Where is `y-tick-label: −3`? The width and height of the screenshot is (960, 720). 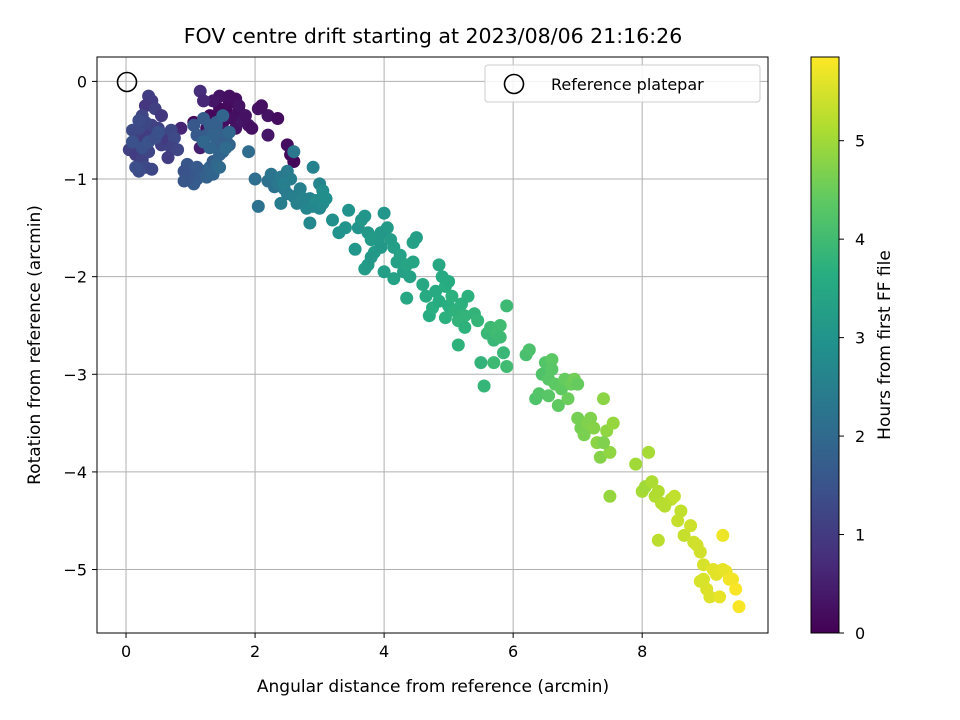 y-tick-label: −3 is located at coordinates (75, 374).